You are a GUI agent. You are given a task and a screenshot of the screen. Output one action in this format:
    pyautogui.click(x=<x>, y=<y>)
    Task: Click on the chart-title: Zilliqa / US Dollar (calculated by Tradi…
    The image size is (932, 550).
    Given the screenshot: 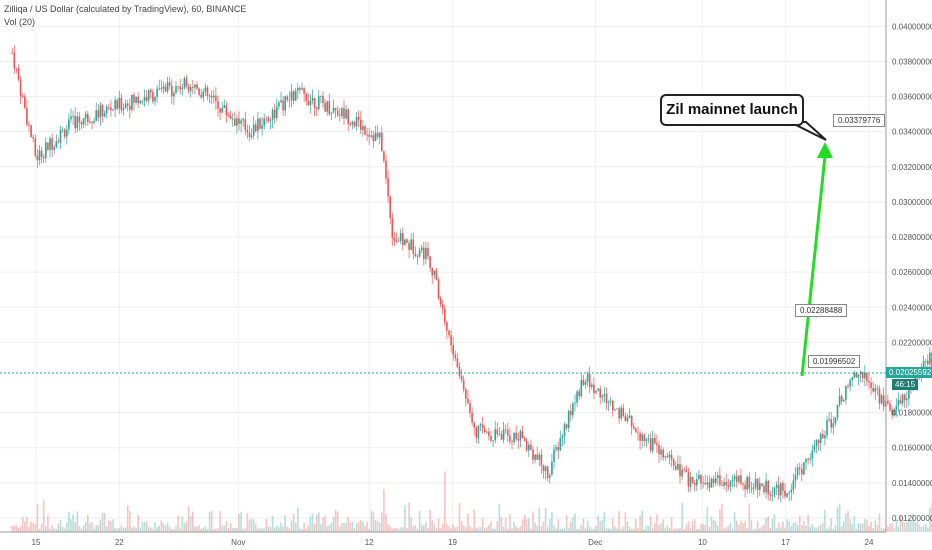 What is the action you would take?
    pyautogui.click(x=125, y=9)
    